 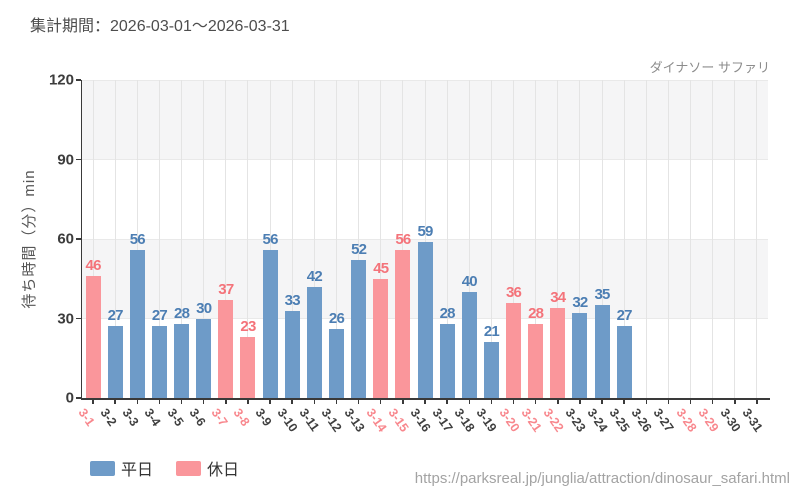 I want to click on x-axis-label: 3-30, so click(x=730, y=420).